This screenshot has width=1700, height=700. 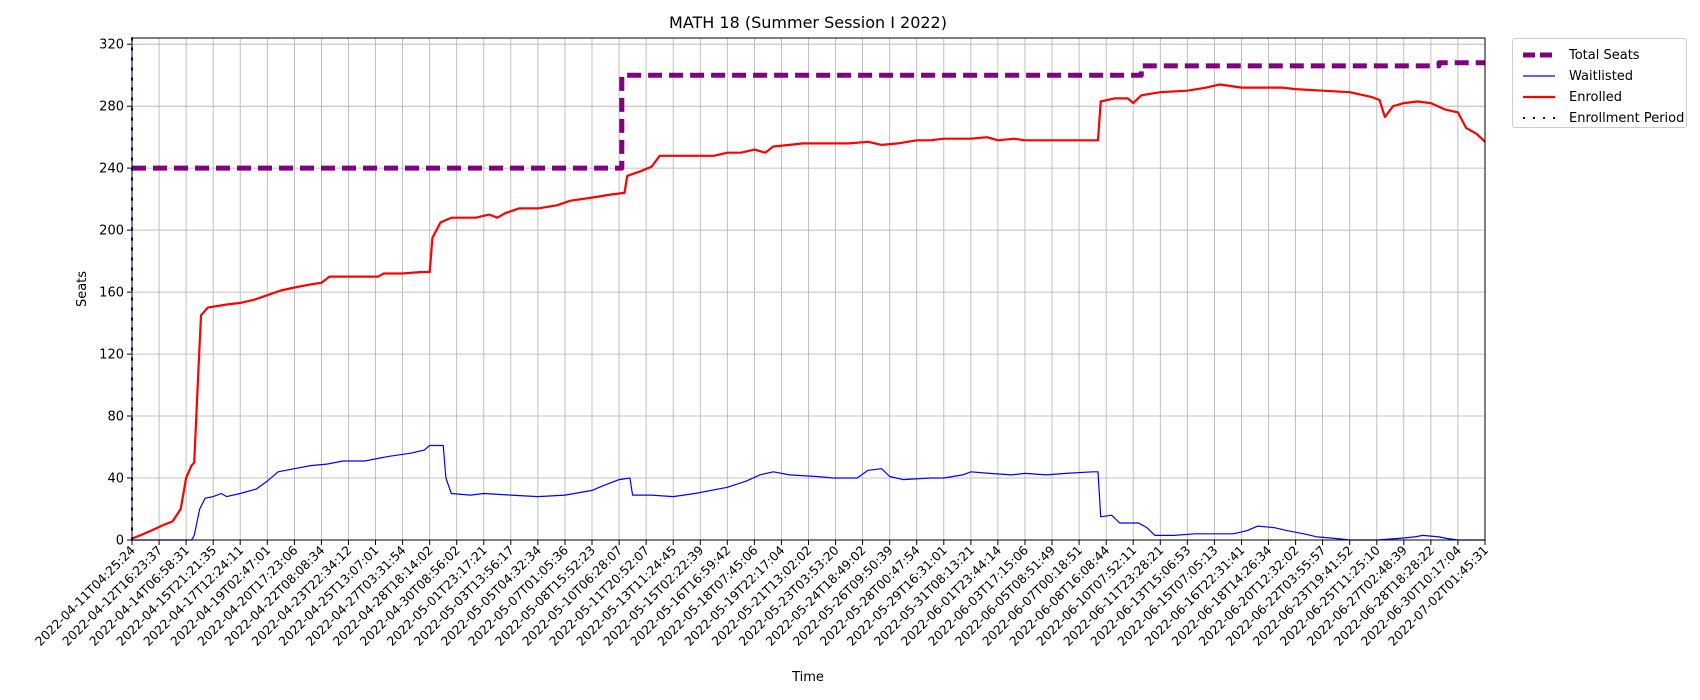 What do you see at coordinates (1539, 97) in the screenshot?
I see `legend-swatch-enrolled` at bounding box center [1539, 97].